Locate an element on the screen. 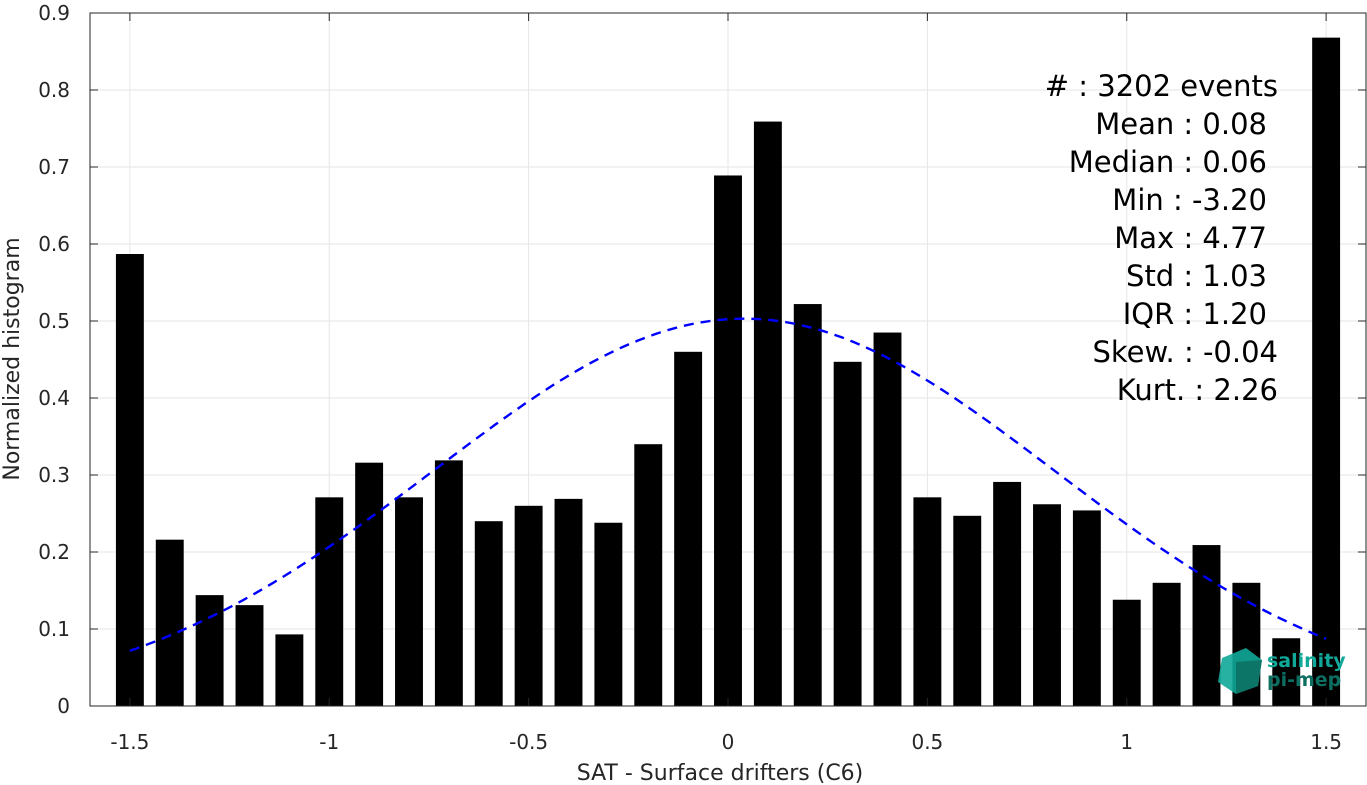 Image resolution: width=1367 pixels, height=785 pixels. x-axis-label: SAT - Surface drifters (C6) is located at coordinates (720, 773).